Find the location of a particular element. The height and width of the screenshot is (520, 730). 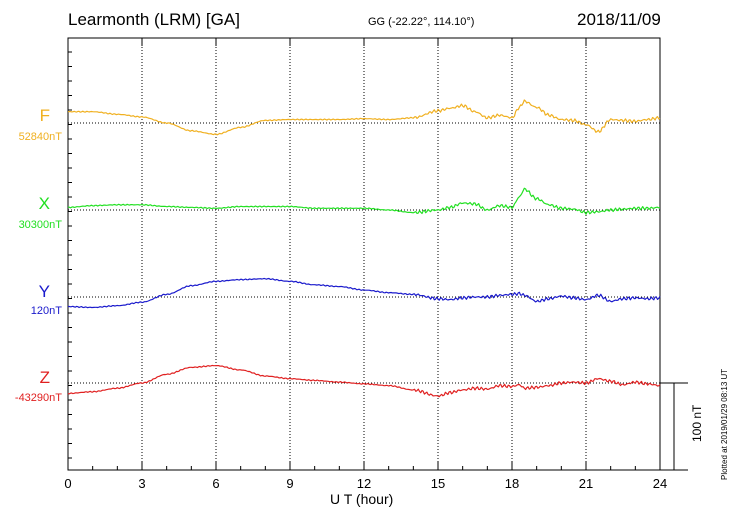

x-tick-label: 12 is located at coordinates (364, 483).